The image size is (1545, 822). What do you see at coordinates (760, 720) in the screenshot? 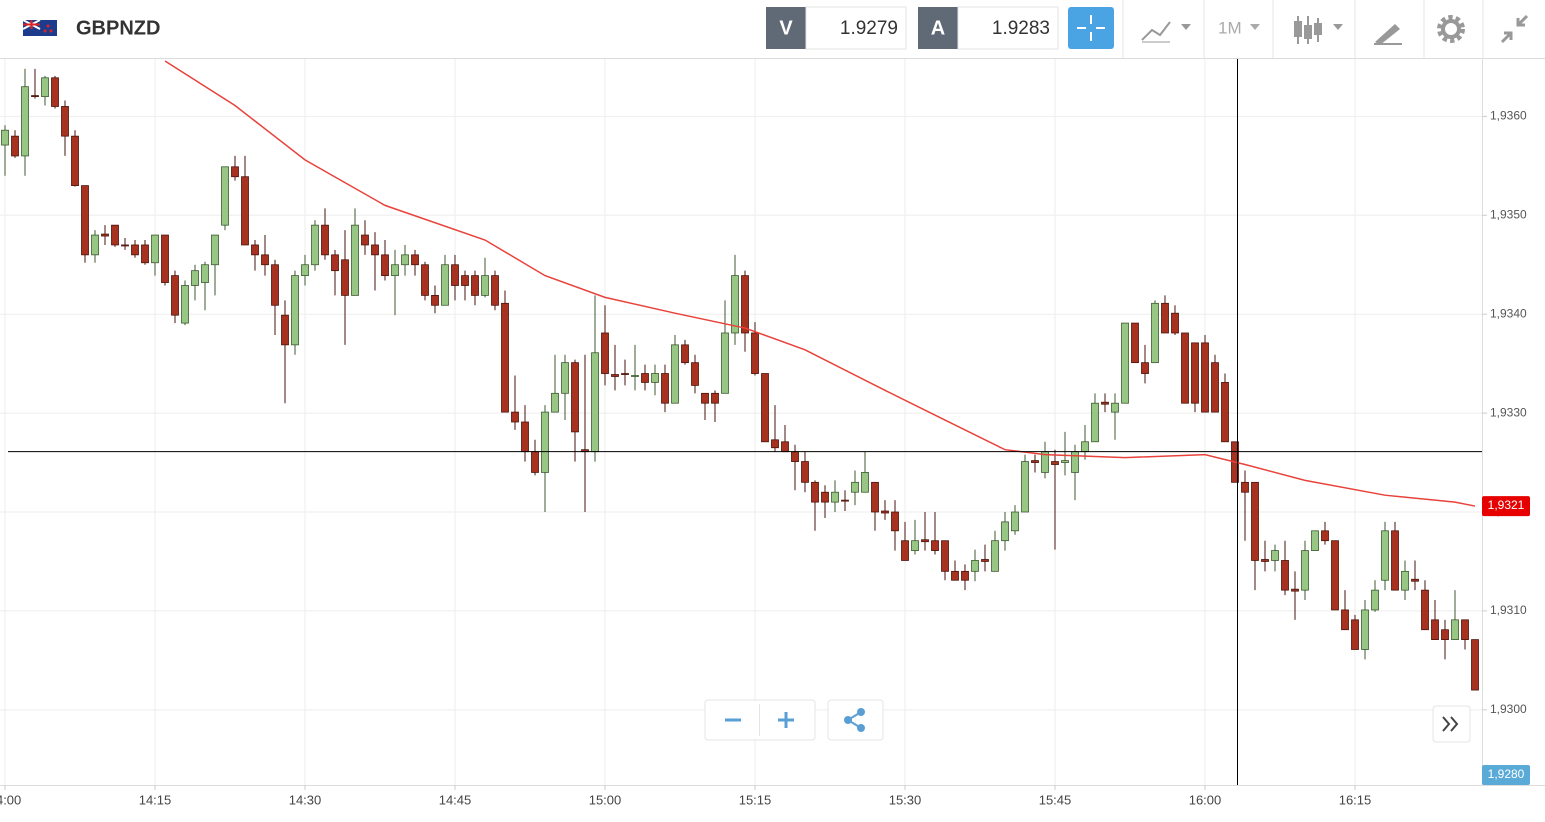
I see `zoom-controls` at bounding box center [760, 720].